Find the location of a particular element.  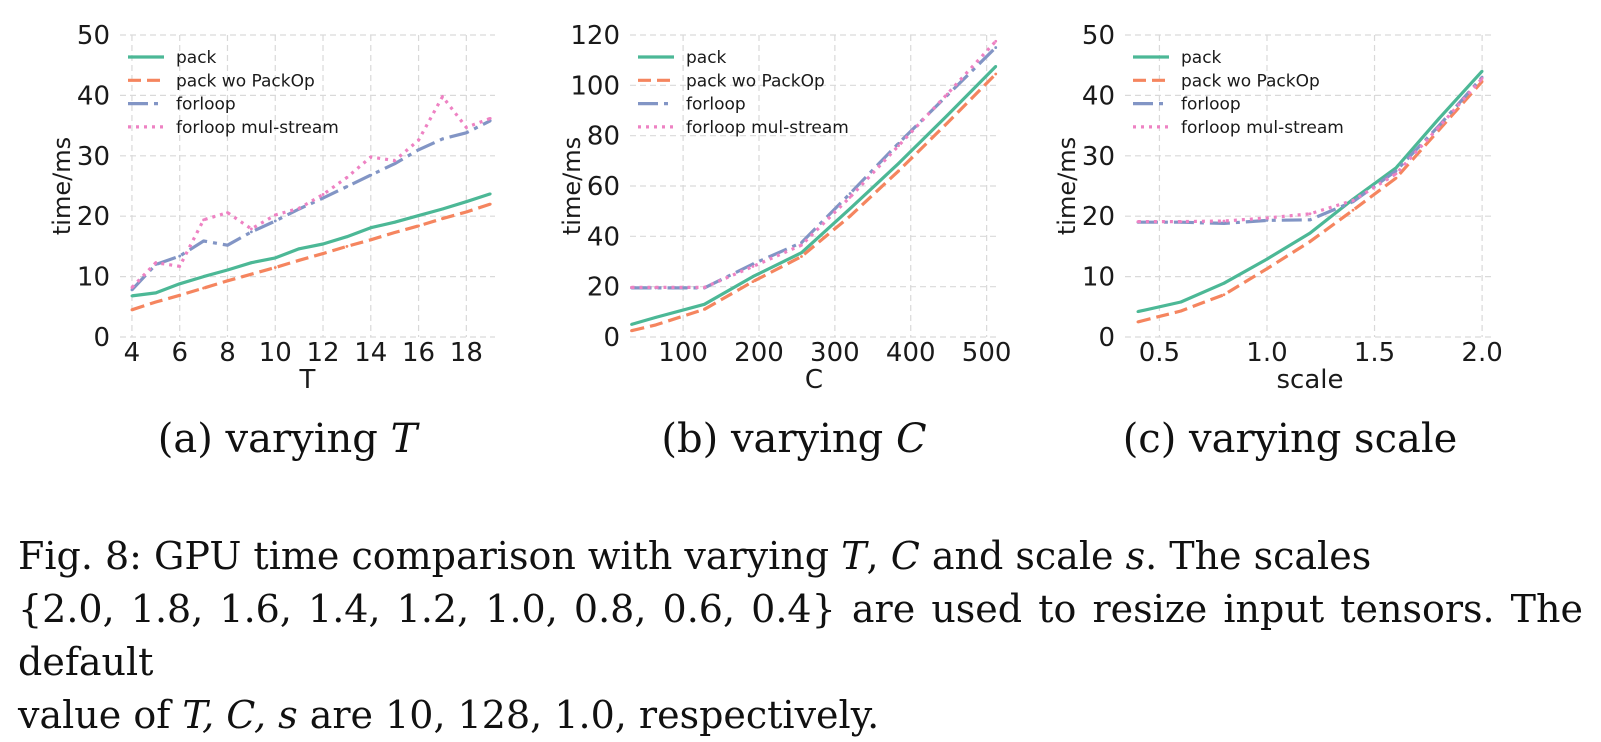

x-tick-label: 2.0 is located at coordinates (1481, 353).